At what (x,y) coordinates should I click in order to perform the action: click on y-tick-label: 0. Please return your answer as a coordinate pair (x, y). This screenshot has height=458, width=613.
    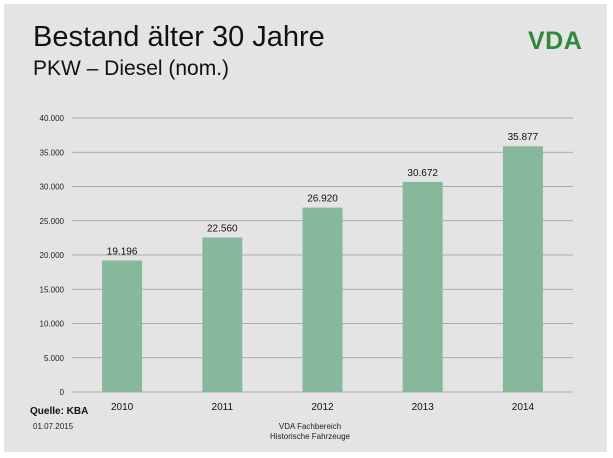
    Looking at the image, I should click on (62, 392).